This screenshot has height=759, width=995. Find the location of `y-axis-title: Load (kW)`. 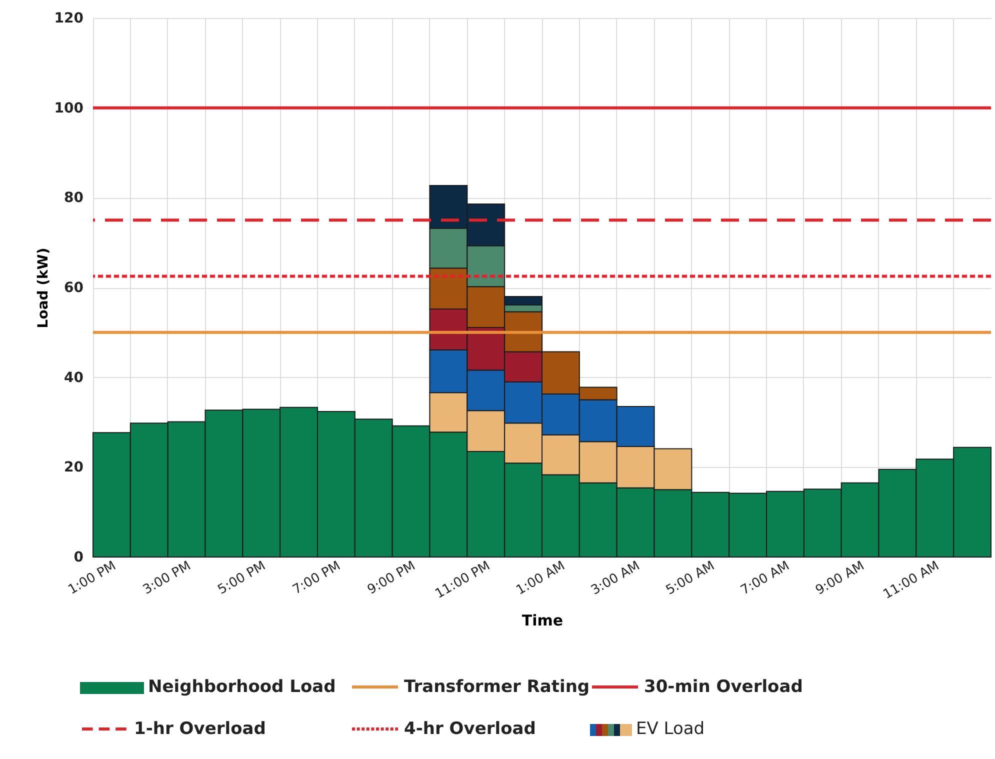

y-axis-title: Load (kW) is located at coordinates (43, 288).